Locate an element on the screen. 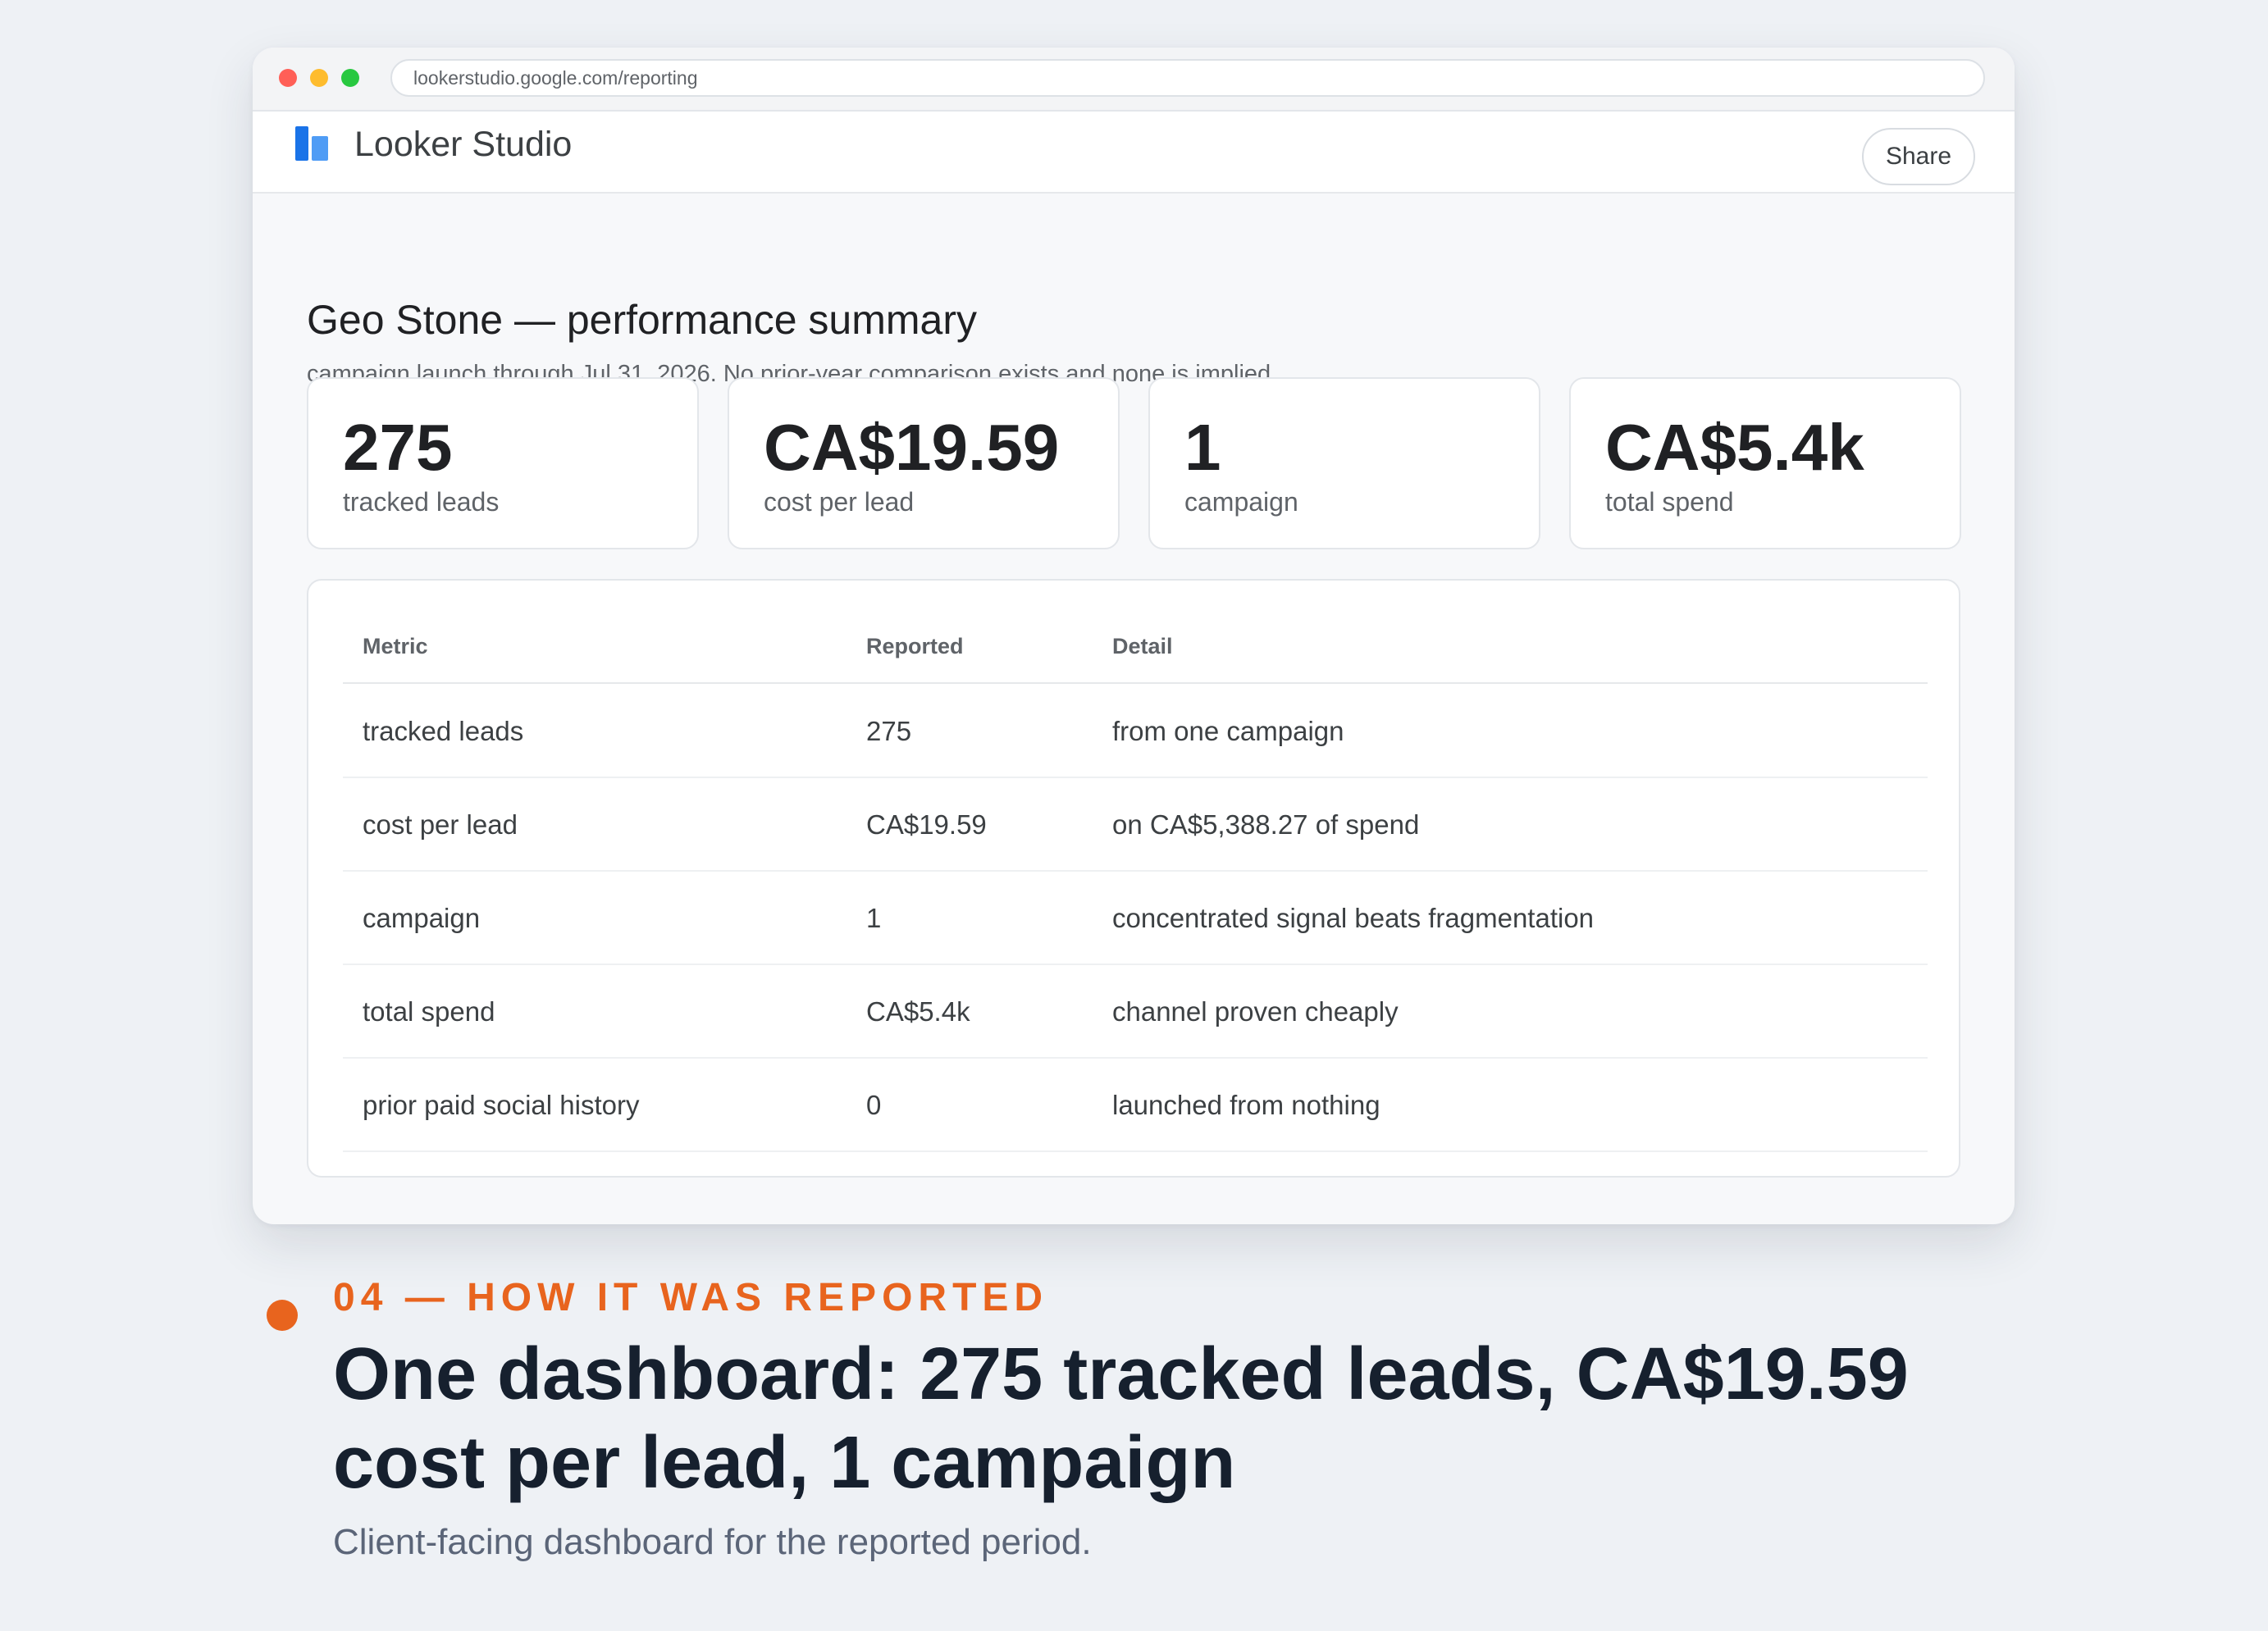  share-button: Share is located at coordinates (1919, 156).